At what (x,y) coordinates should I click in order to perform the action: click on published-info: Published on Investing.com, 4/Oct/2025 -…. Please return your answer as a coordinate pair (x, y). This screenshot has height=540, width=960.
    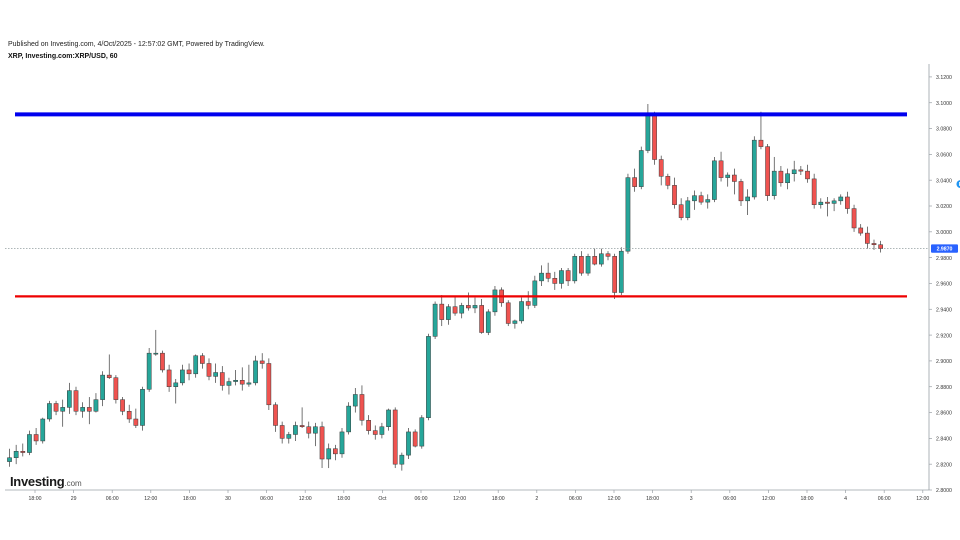
    Looking at the image, I should click on (136, 44).